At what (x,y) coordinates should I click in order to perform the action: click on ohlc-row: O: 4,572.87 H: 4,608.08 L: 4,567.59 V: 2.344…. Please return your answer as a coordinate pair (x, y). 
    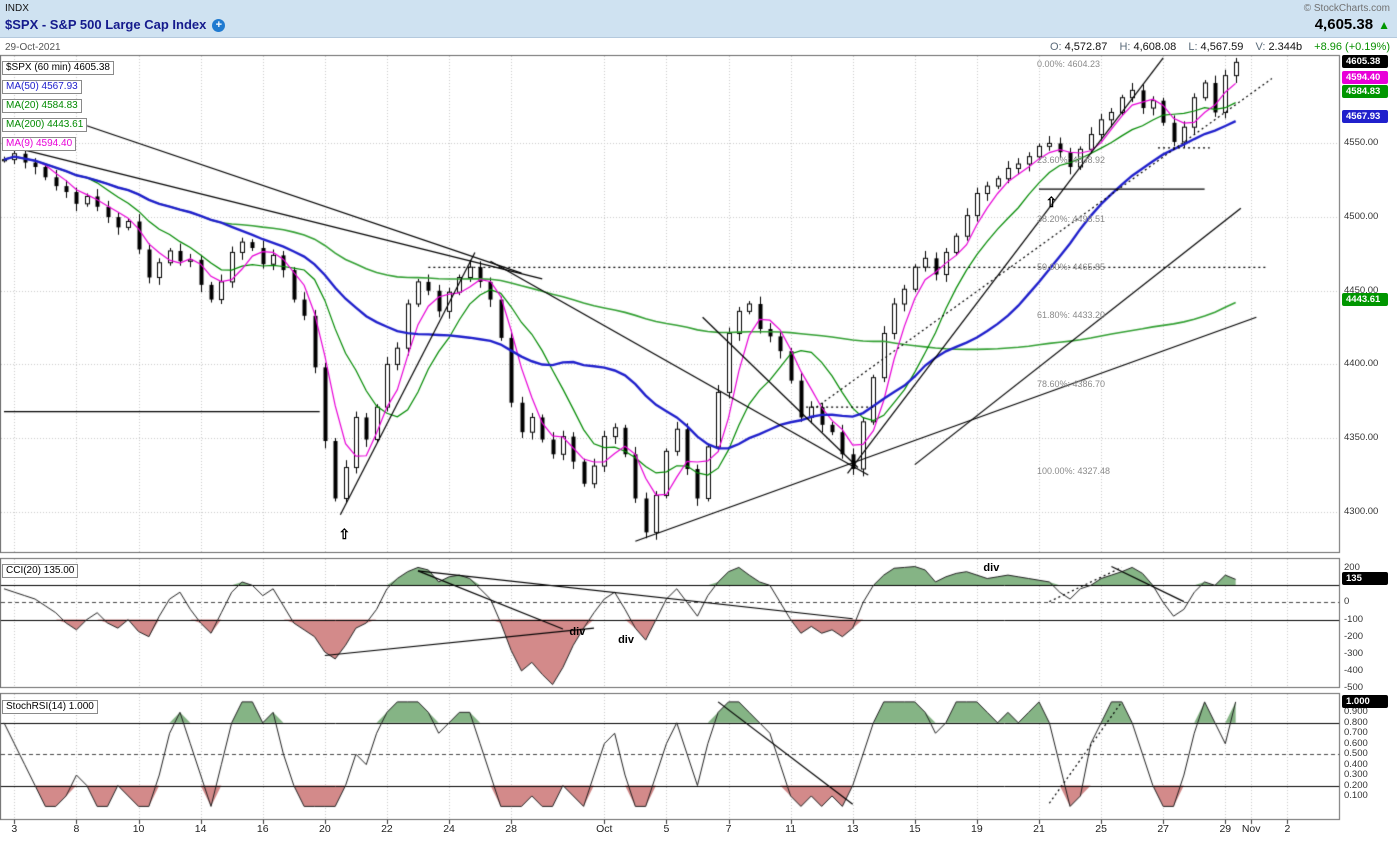
    Looking at the image, I should click on (1215, 47).